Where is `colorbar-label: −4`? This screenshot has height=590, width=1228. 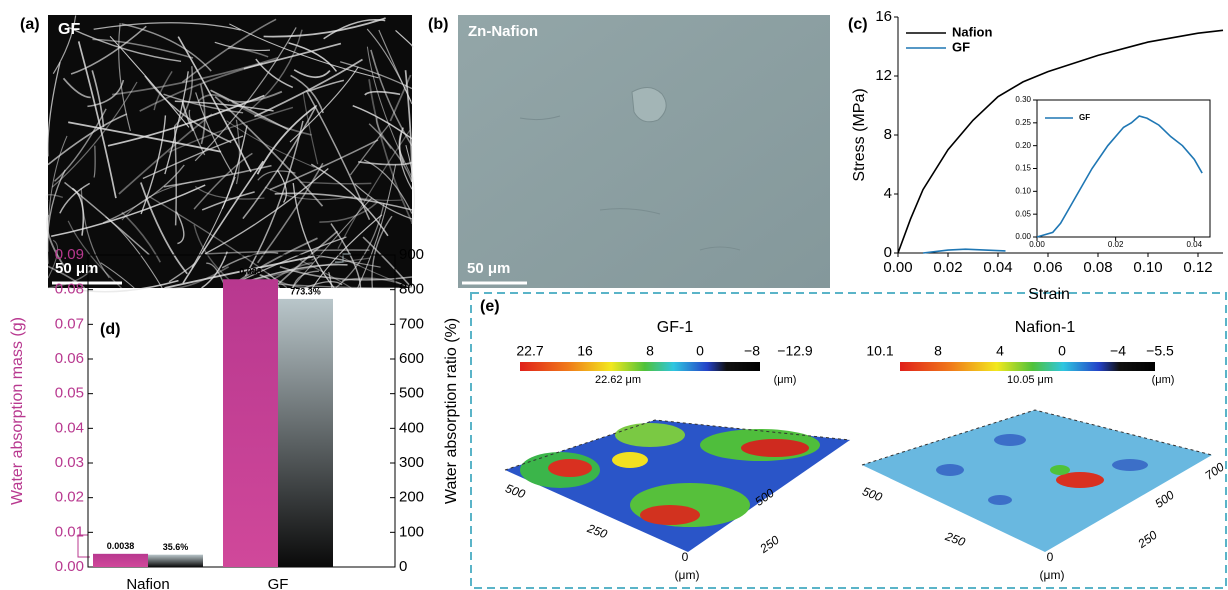
colorbar-label: −4 is located at coordinates (1118, 351).